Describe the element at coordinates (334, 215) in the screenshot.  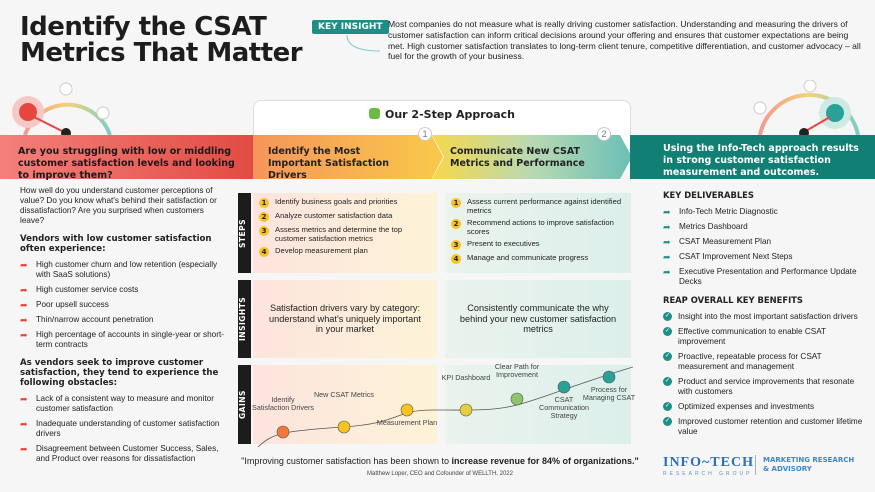
I see `step-text: Analyze customer satisfaction data` at that location.